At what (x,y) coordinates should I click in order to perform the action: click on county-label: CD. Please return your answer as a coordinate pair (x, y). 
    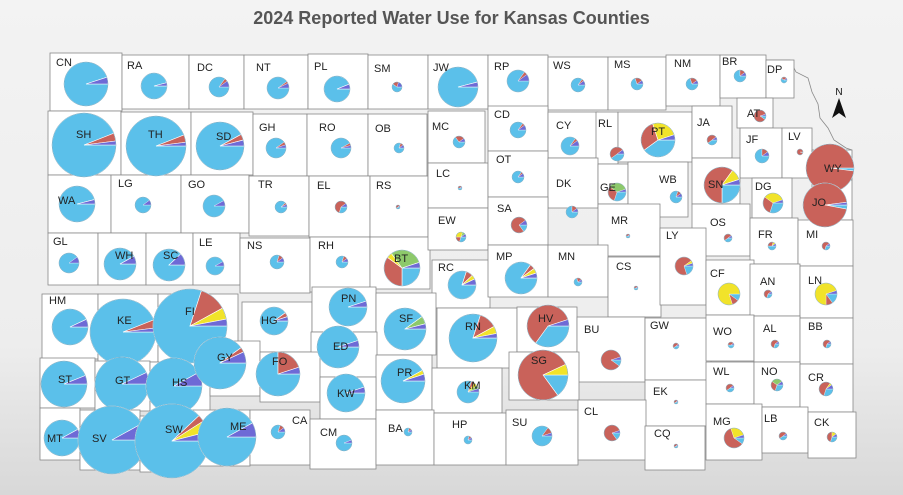
    Looking at the image, I should click on (502, 115).